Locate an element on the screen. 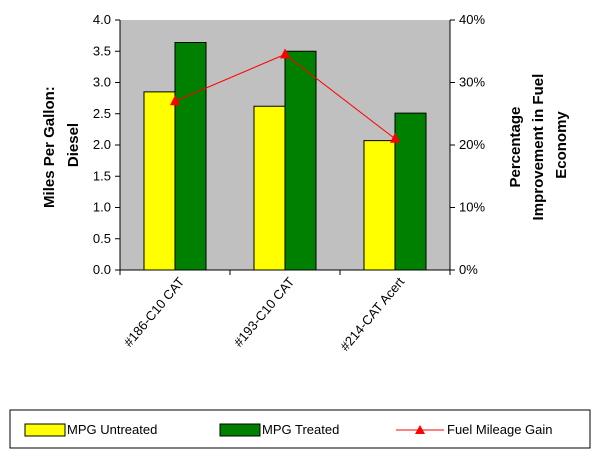  legend-label-mpg-untreated: MPG Untreated is located at coordinates (112, 429).